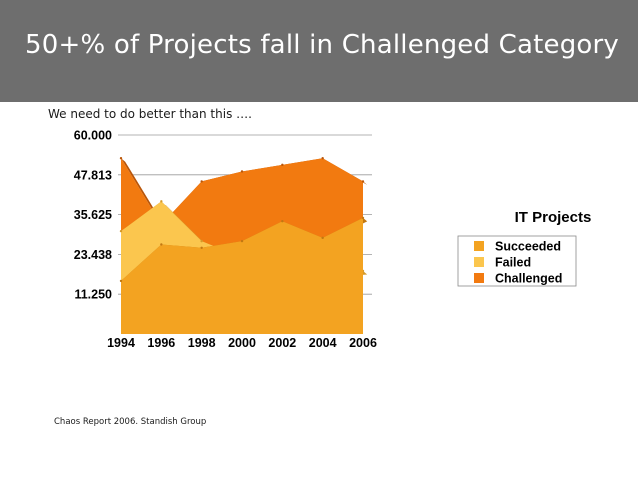 The height and width of the screenshot is (479, 638). What do you see at coordinates (479, 262) in the screenshot?
I see `legend-swatch-failed` at bounding box center [479, 262].